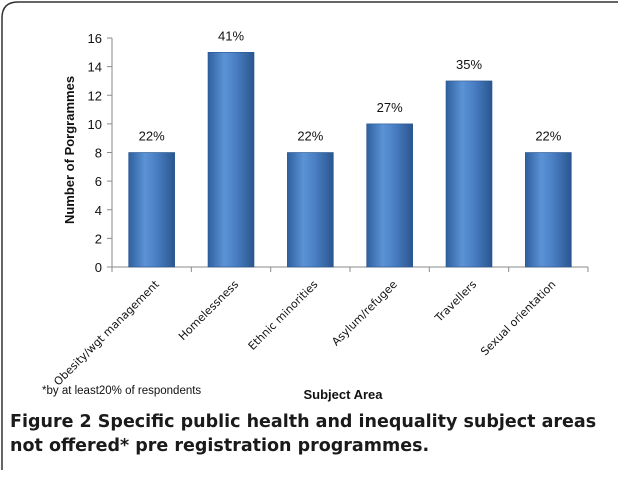  Describe the element at coordinates (95, 38) in the screenshot. I see `y-tick-label: 16` at that location.